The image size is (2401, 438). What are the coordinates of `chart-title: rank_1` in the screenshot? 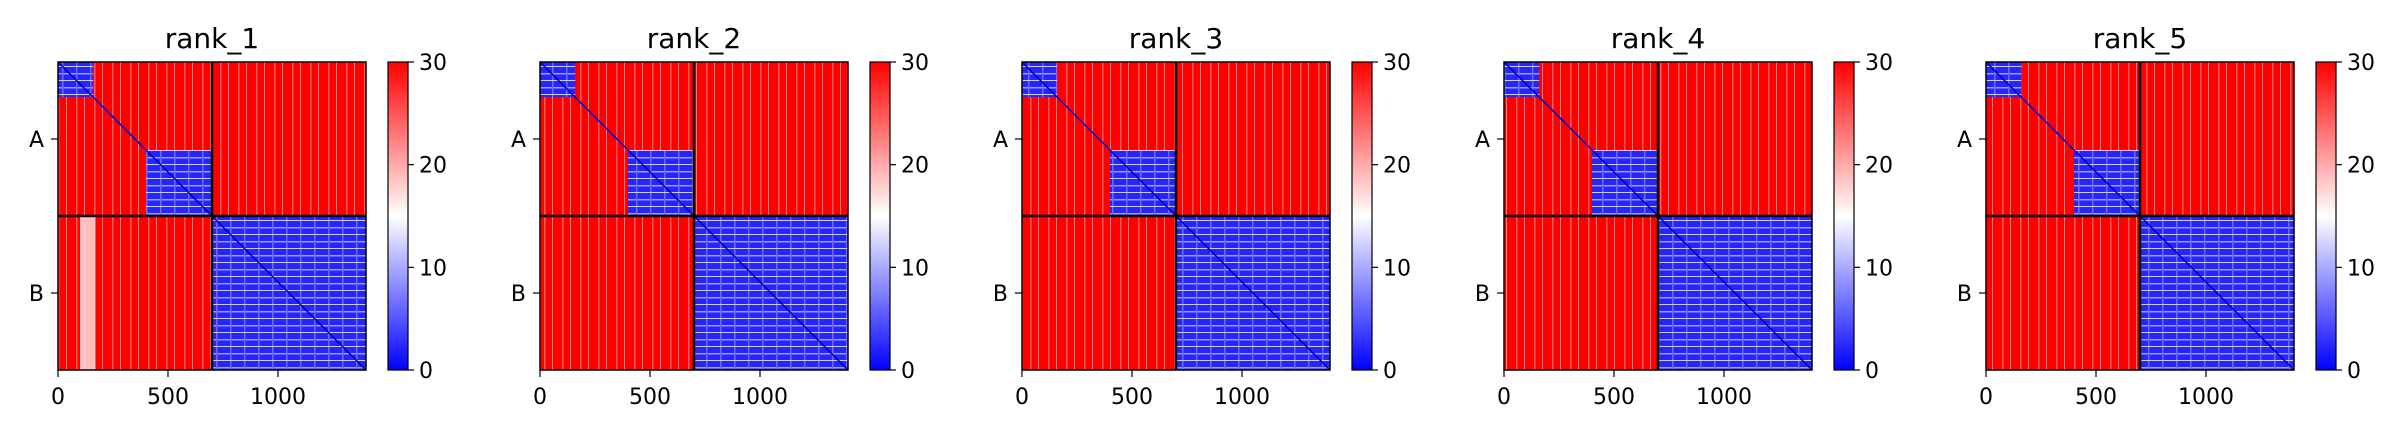 It's located at (212, 38).